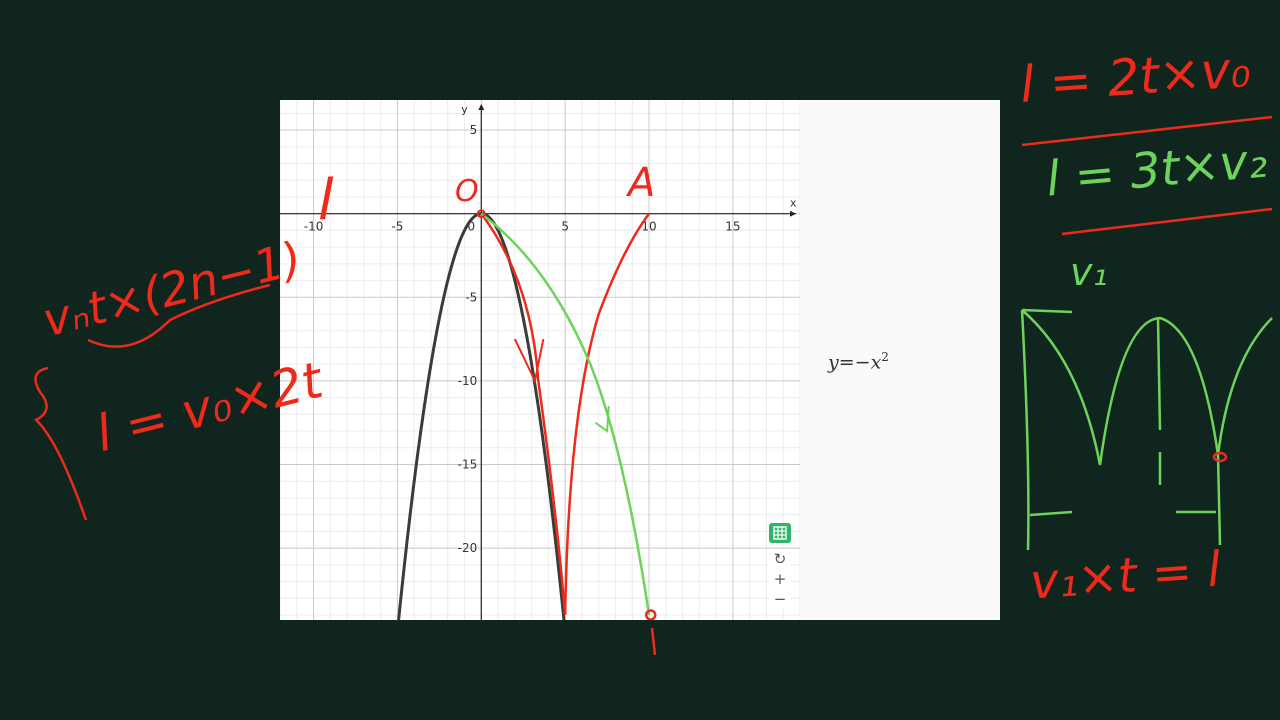 The height and width of the screenshot is (720, 1280). What do you see at coordinates (1220, 457) in the screenshot?
I see `marker-circle` at bounding box center [1220, 457].